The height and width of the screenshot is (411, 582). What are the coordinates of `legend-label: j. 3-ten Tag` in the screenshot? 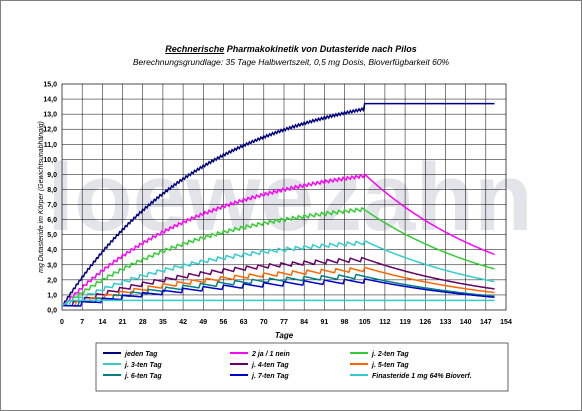 It's located at (143, 365).